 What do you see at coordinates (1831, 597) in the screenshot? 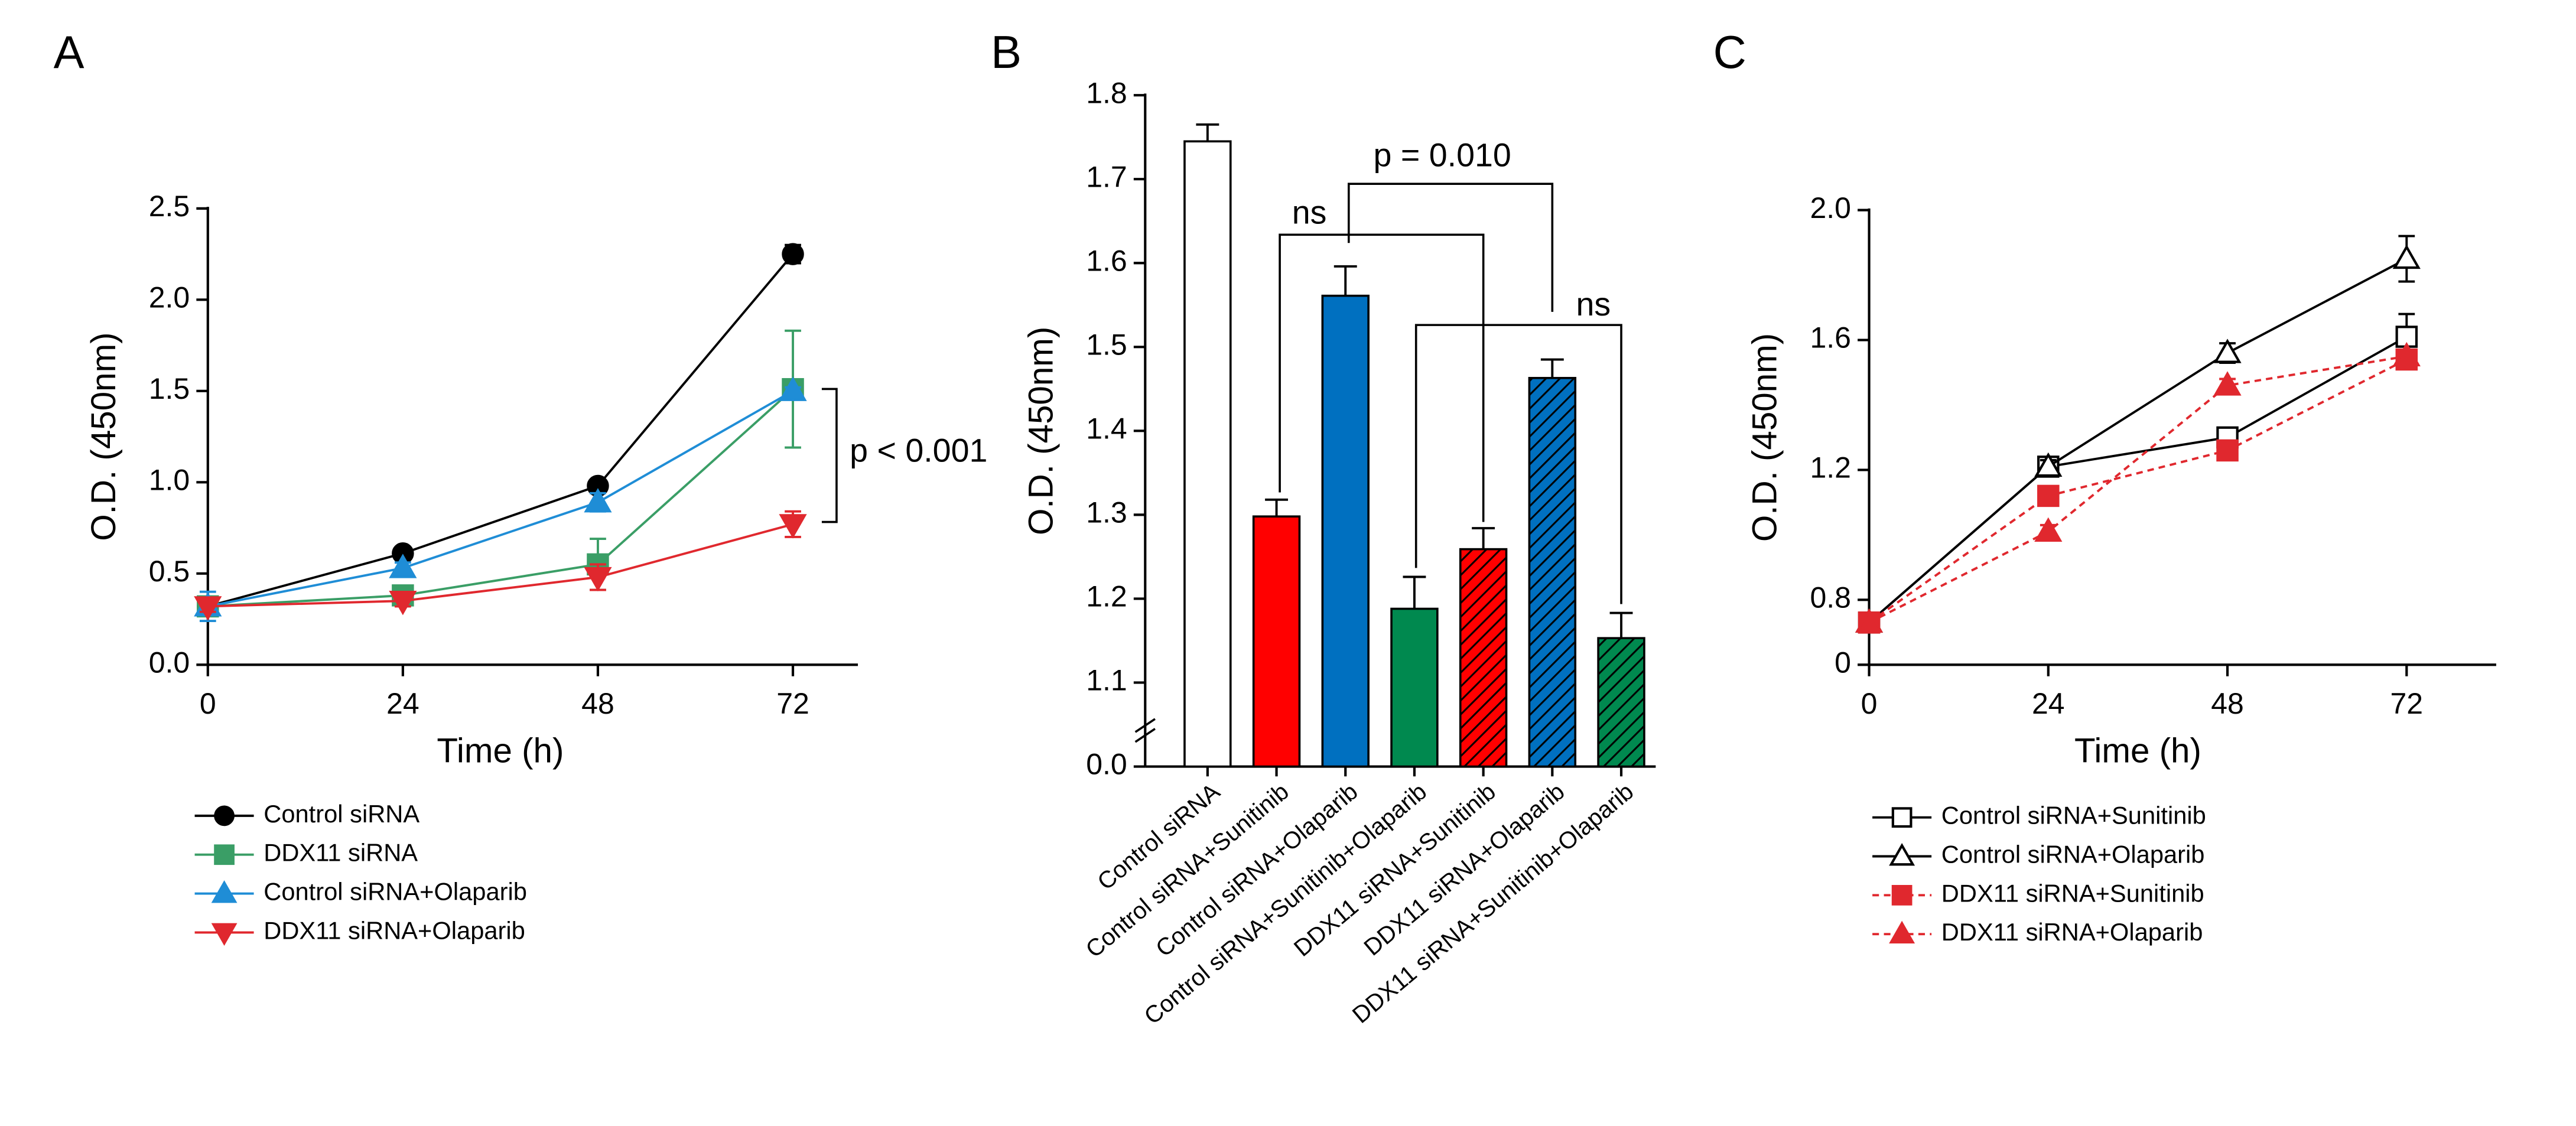
I see `y-tick-label: 0.8` at bounding box center [1831, 597].